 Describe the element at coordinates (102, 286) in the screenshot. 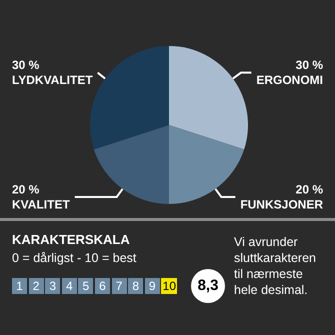

I see `text: 6` at that location.